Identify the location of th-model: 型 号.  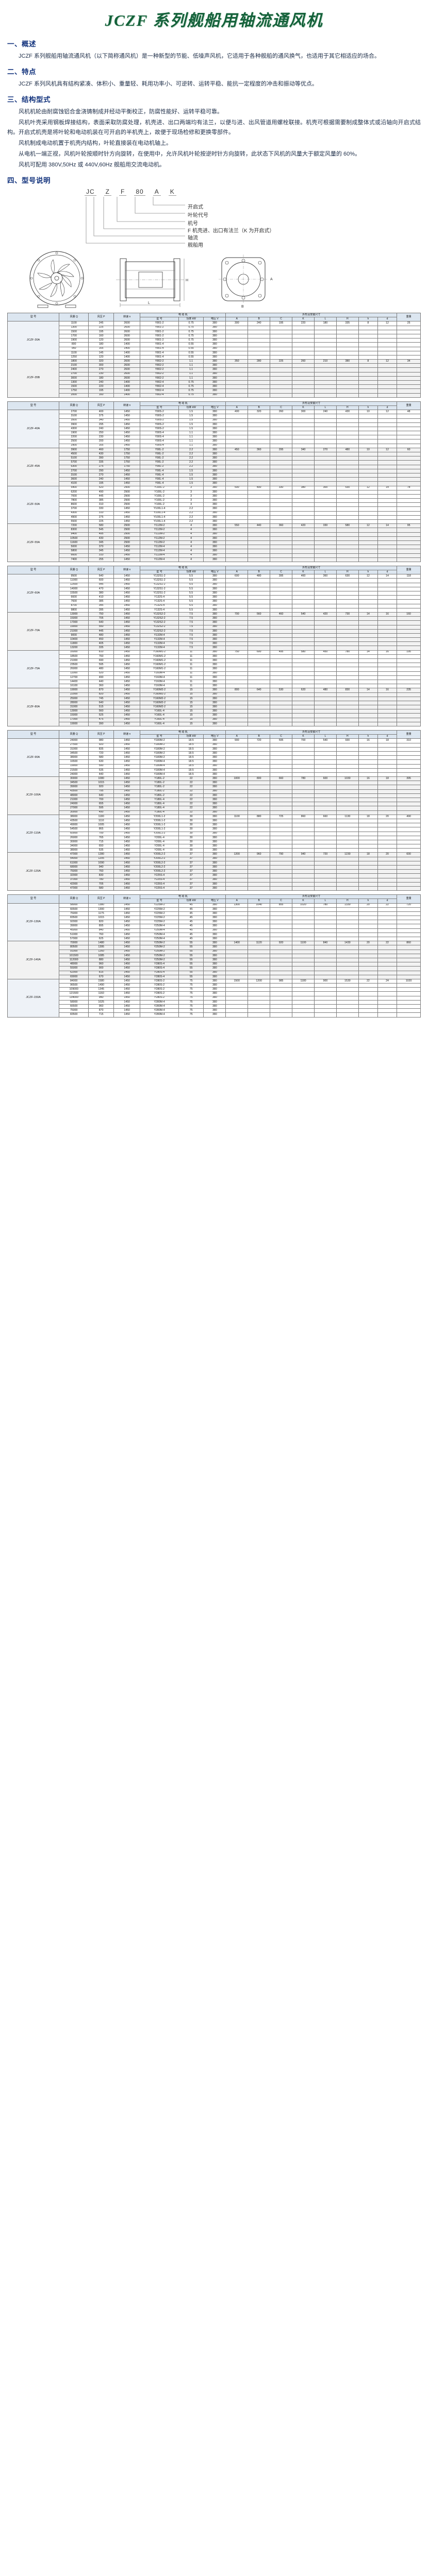
(33, 899).